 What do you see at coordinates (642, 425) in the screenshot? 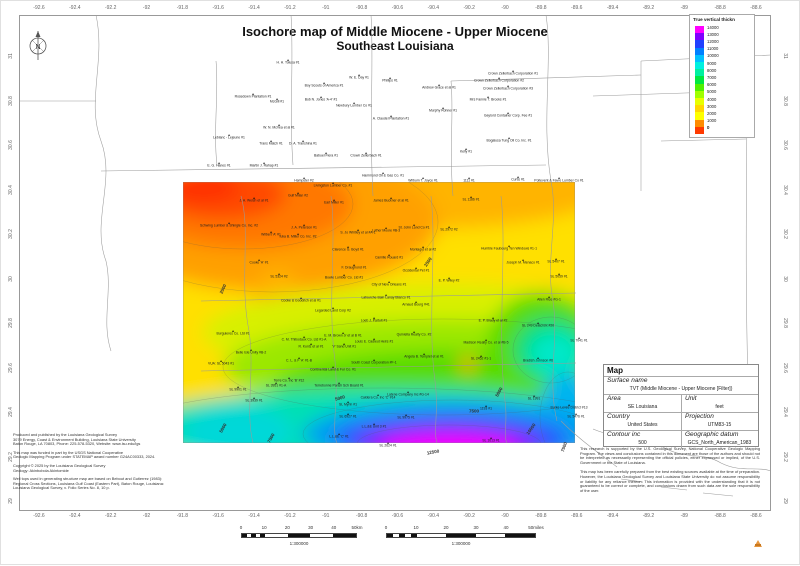
I see `country-value: United States` at bounding box center [642, 425].